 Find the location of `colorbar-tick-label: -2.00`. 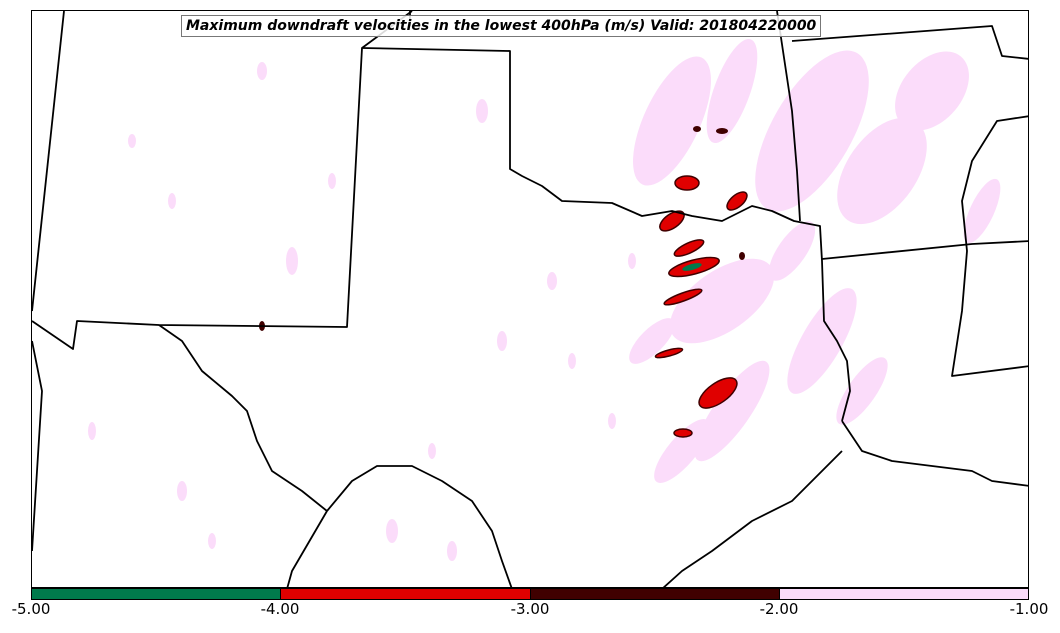

colorbar-tick-label: -2.00 is located at coordinates (779, 609).